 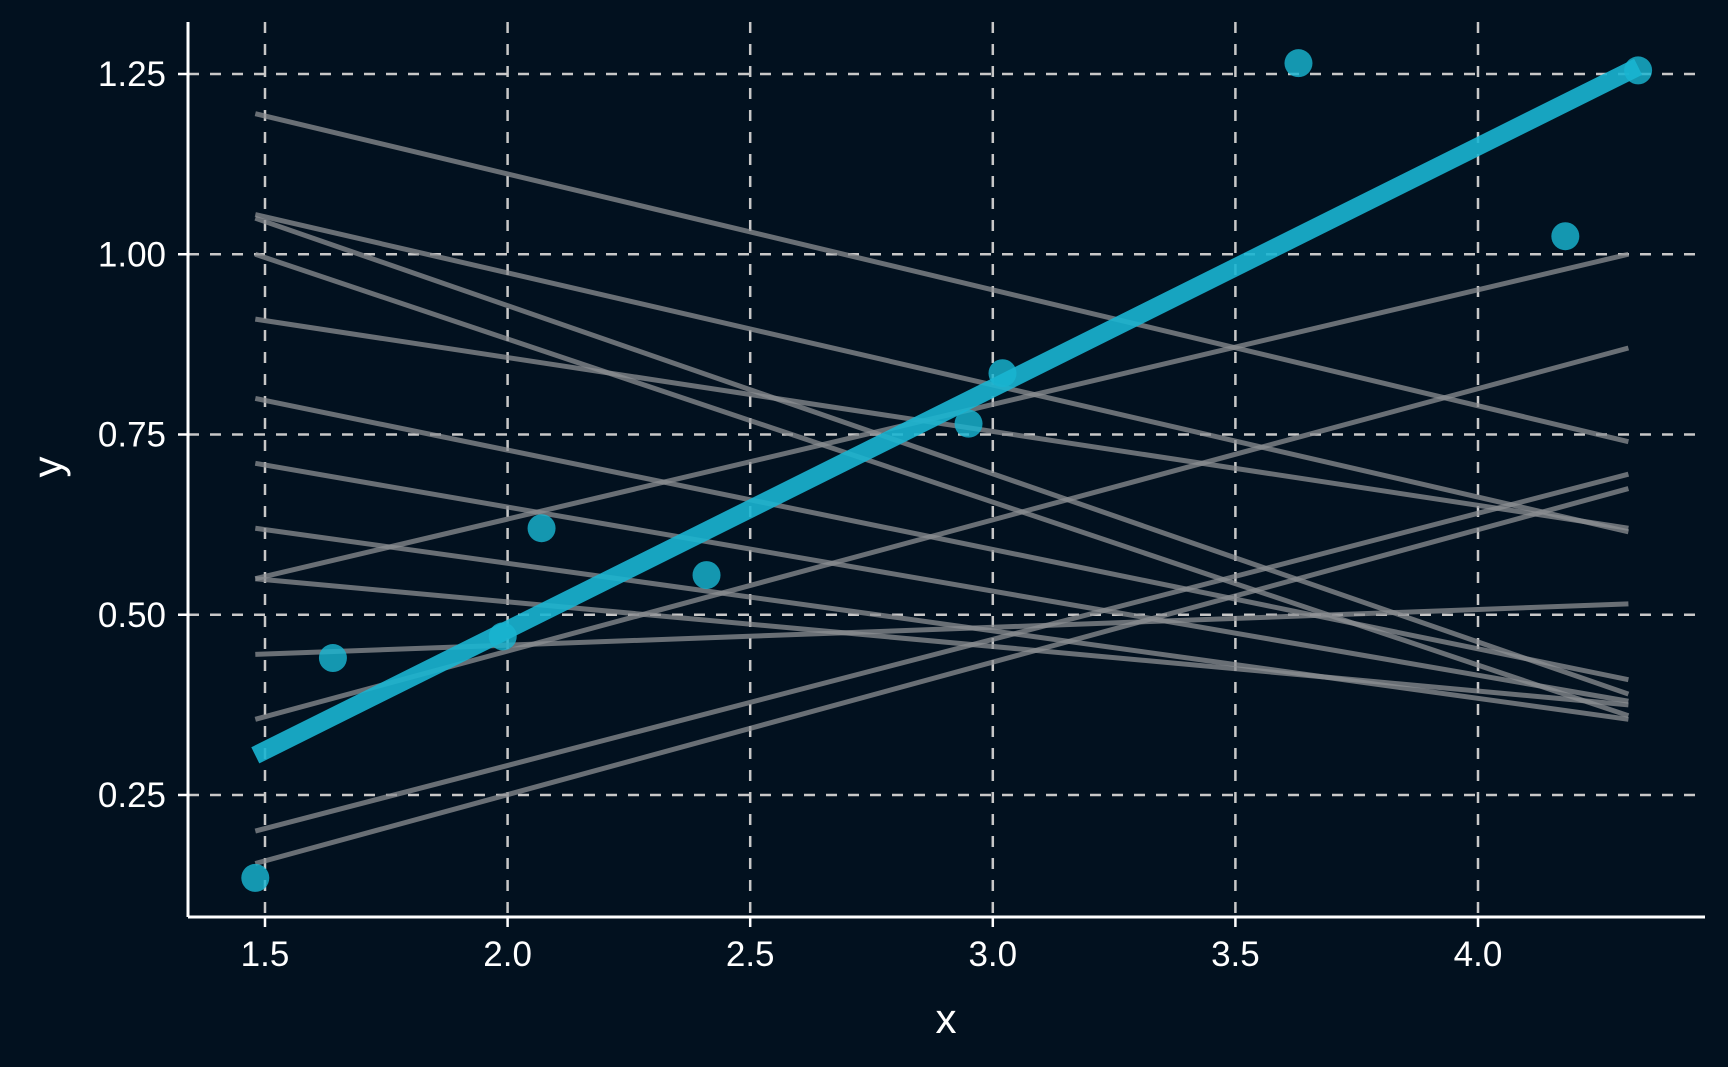 I want to click on y-tick-label: 1.00, so click(x=132, y=254).